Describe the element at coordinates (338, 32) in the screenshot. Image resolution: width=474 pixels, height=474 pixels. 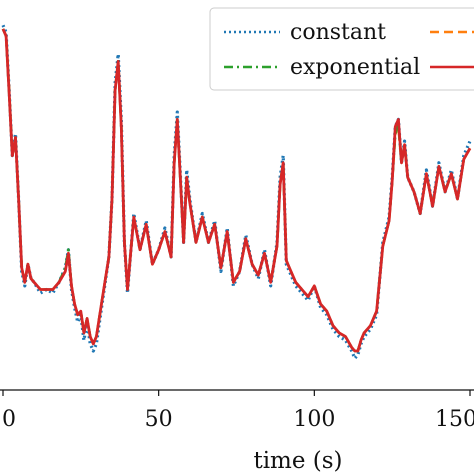
I see `legend-label-constant: constant` at that location.